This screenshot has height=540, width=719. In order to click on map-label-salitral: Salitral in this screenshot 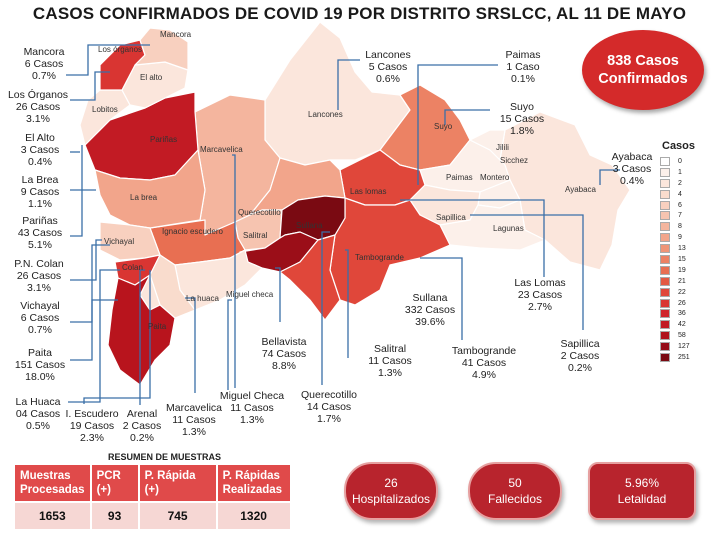, I will do `click(255, 235)`.